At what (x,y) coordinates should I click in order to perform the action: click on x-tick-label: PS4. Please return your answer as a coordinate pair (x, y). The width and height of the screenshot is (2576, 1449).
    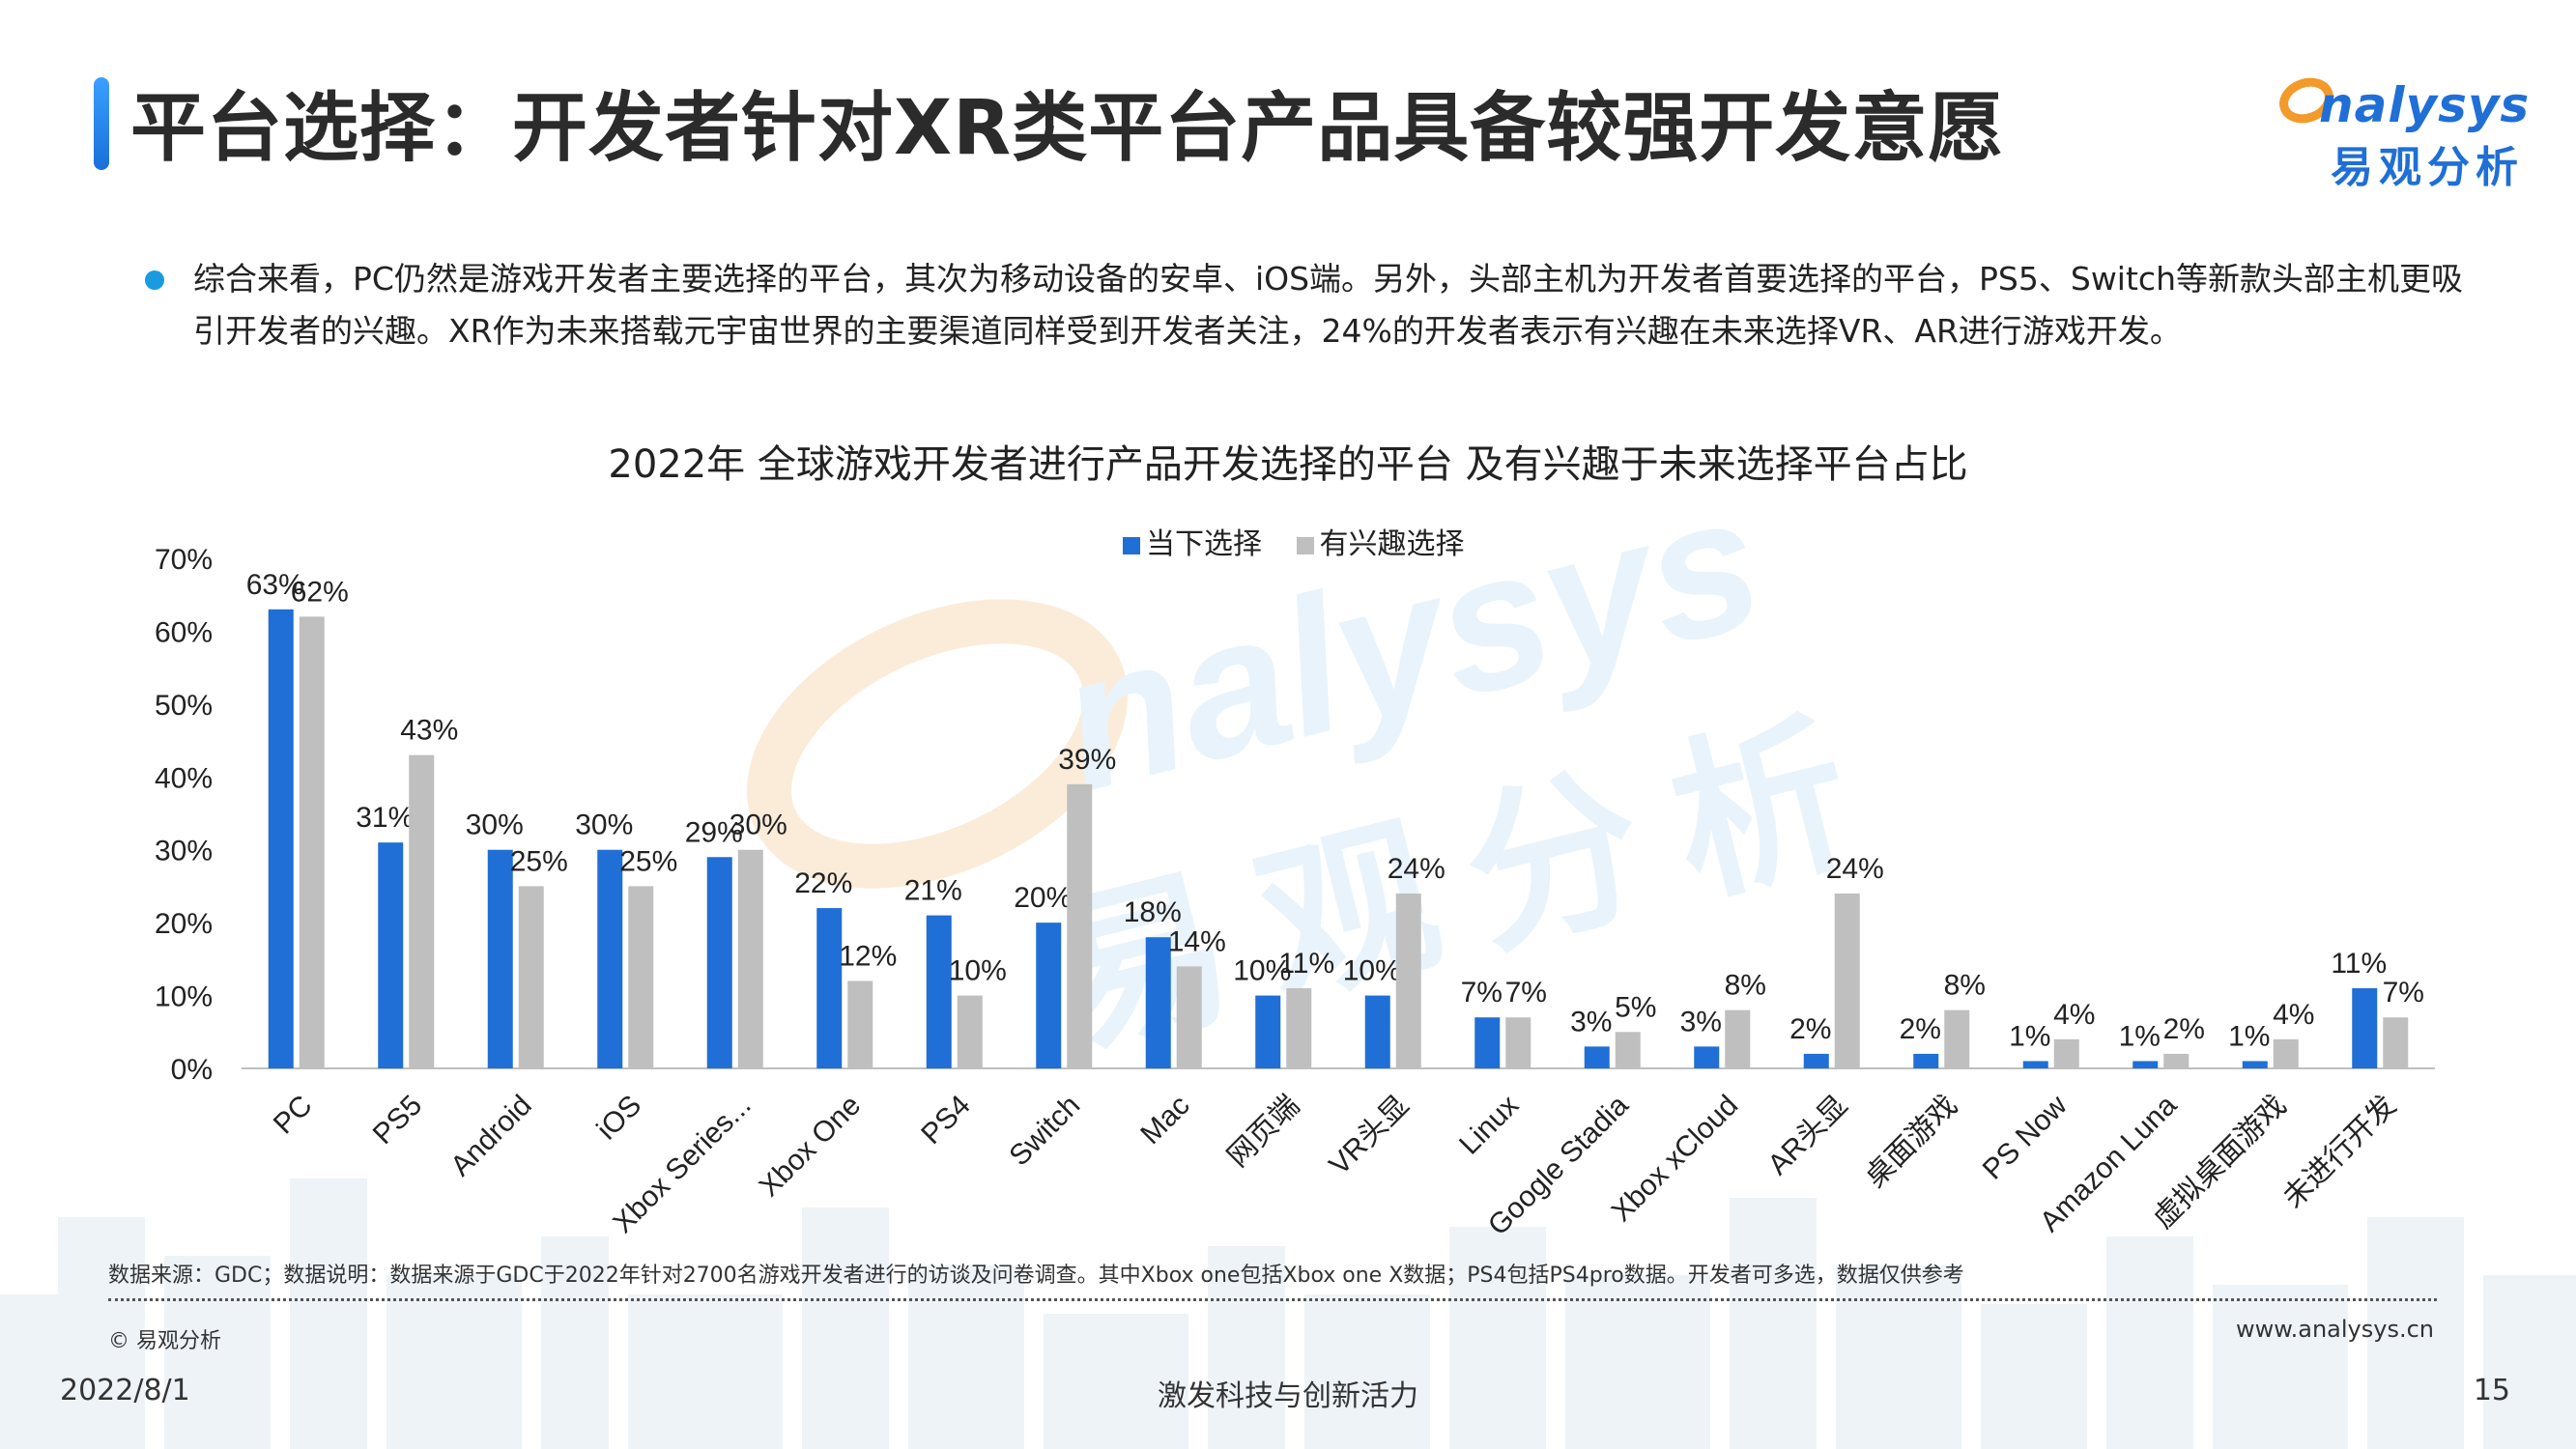
    Looking at the image, I should click on (946, 1120).